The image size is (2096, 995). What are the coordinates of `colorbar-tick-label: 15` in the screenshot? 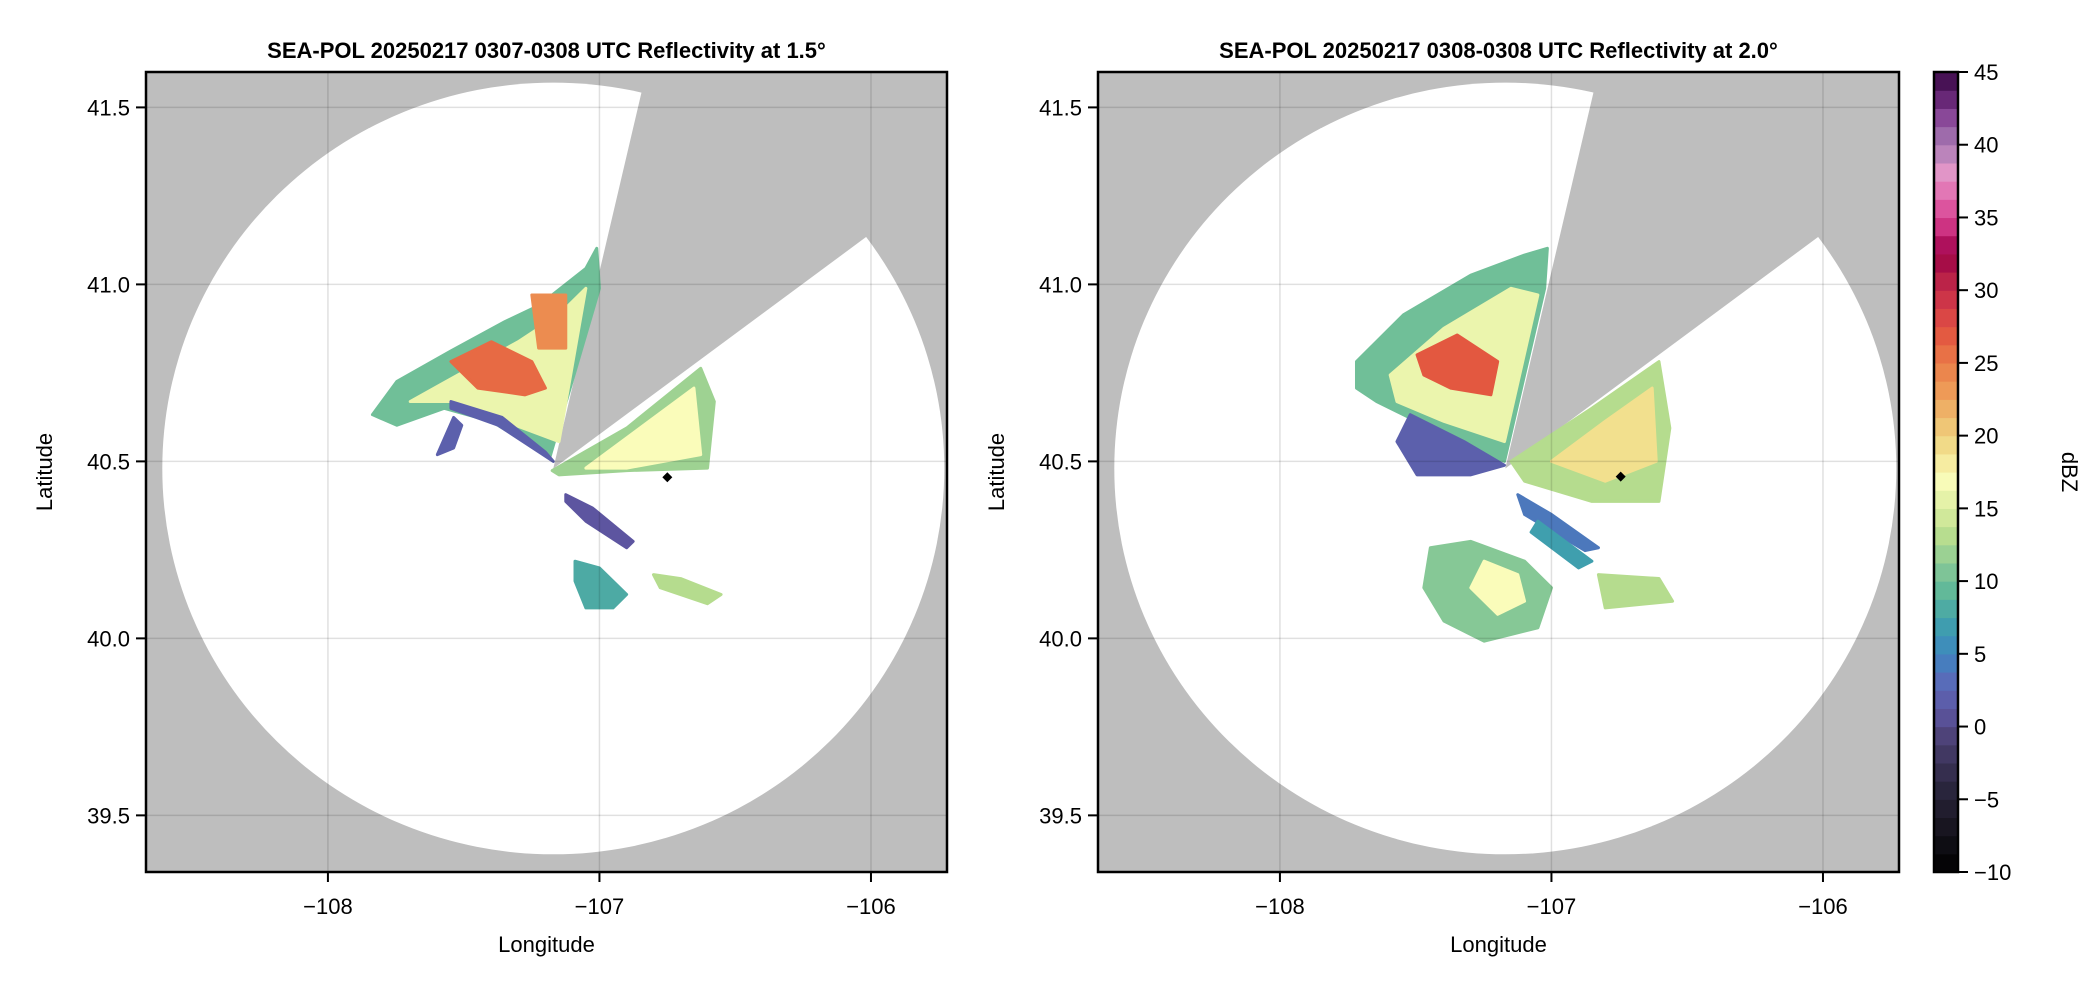 It's located at (1986, 508).